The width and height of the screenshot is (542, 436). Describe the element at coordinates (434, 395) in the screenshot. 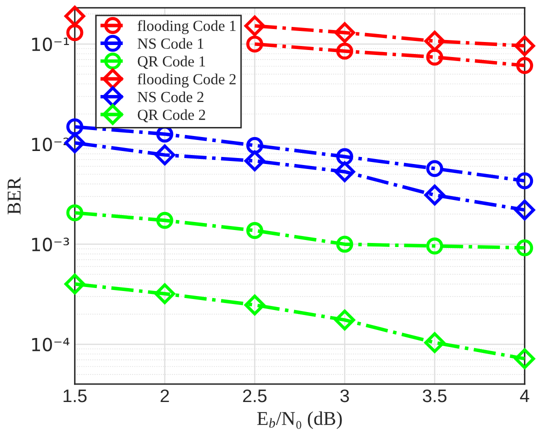

I see `x-tick-label: 3.5` at that location.